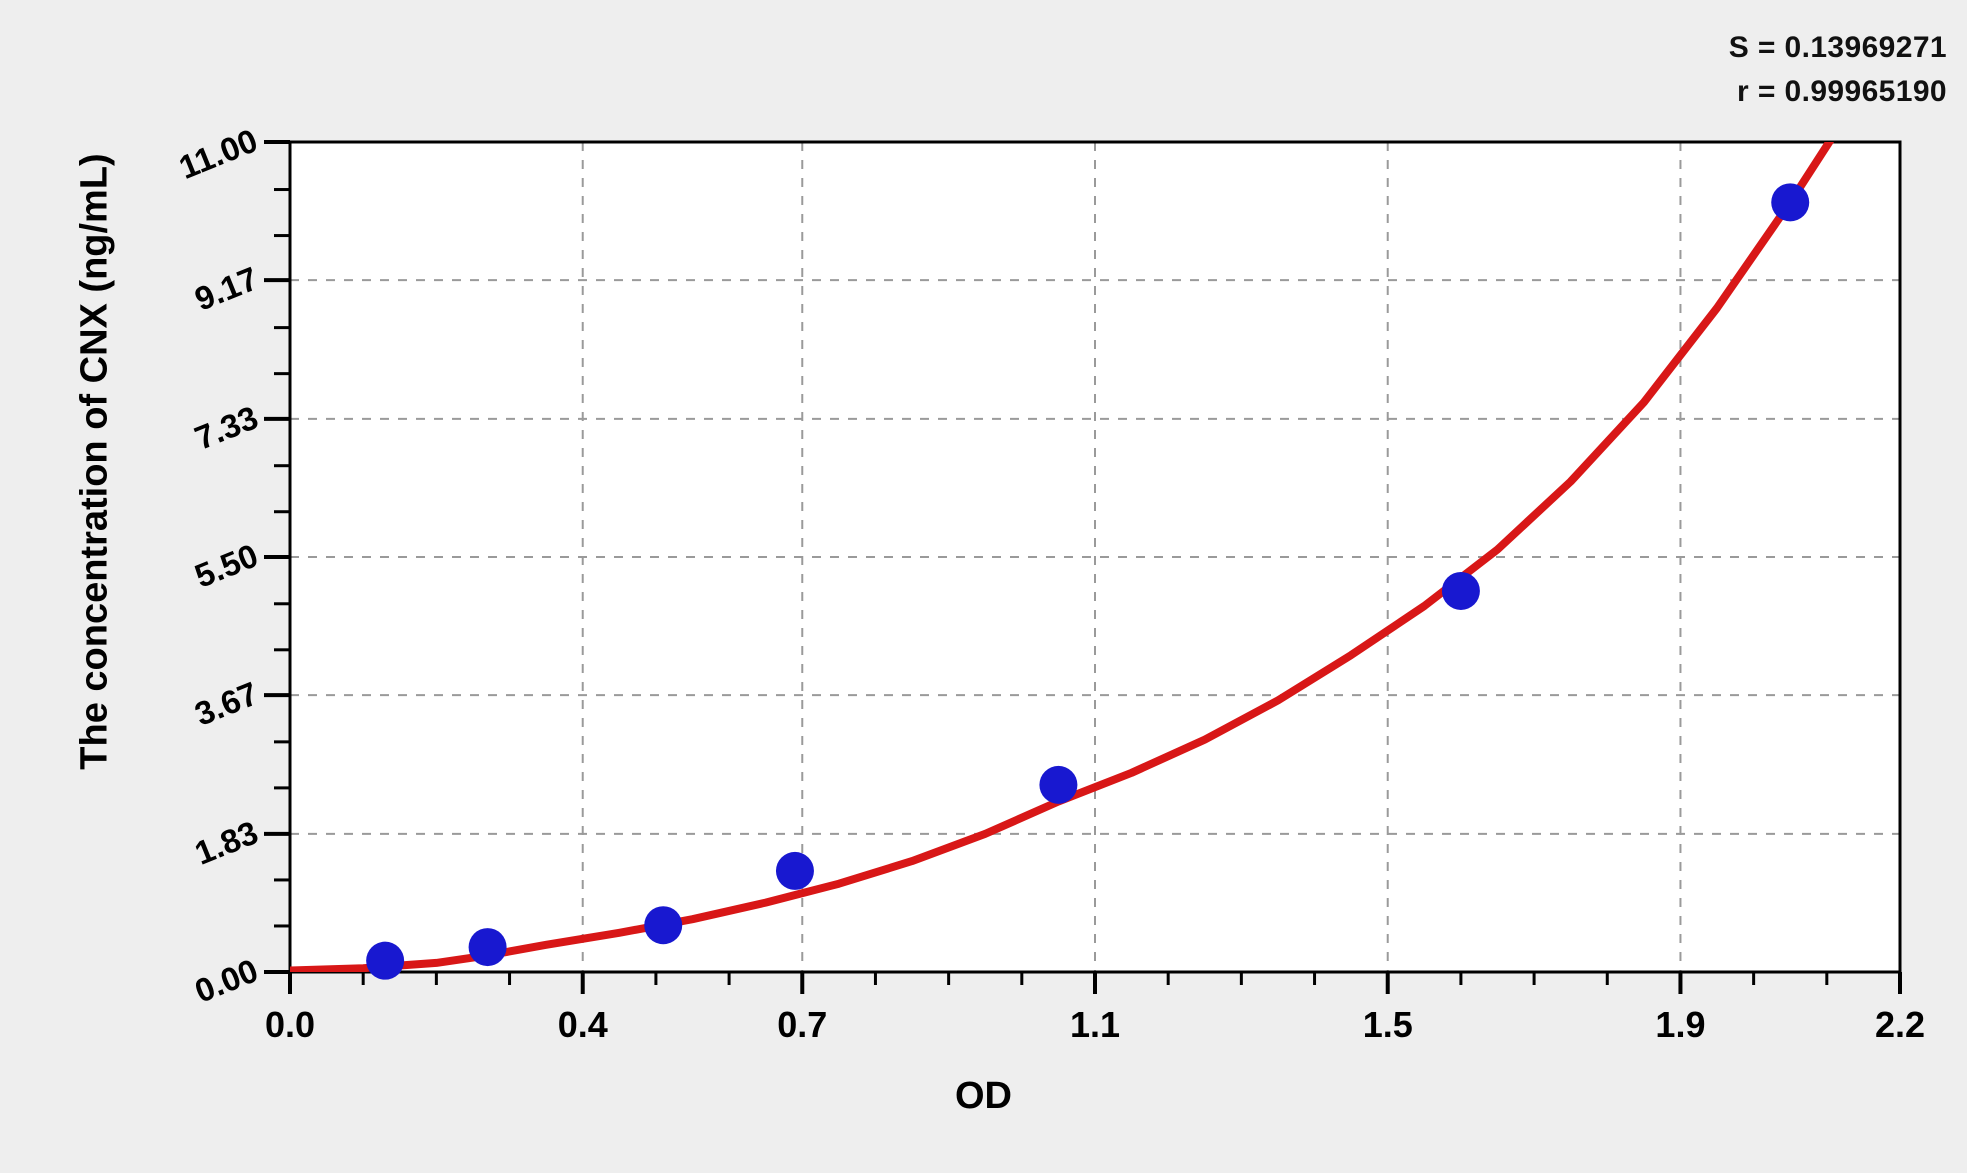  I want to click on stat-r-value: r = 0.99965190, so click(1842, 91).